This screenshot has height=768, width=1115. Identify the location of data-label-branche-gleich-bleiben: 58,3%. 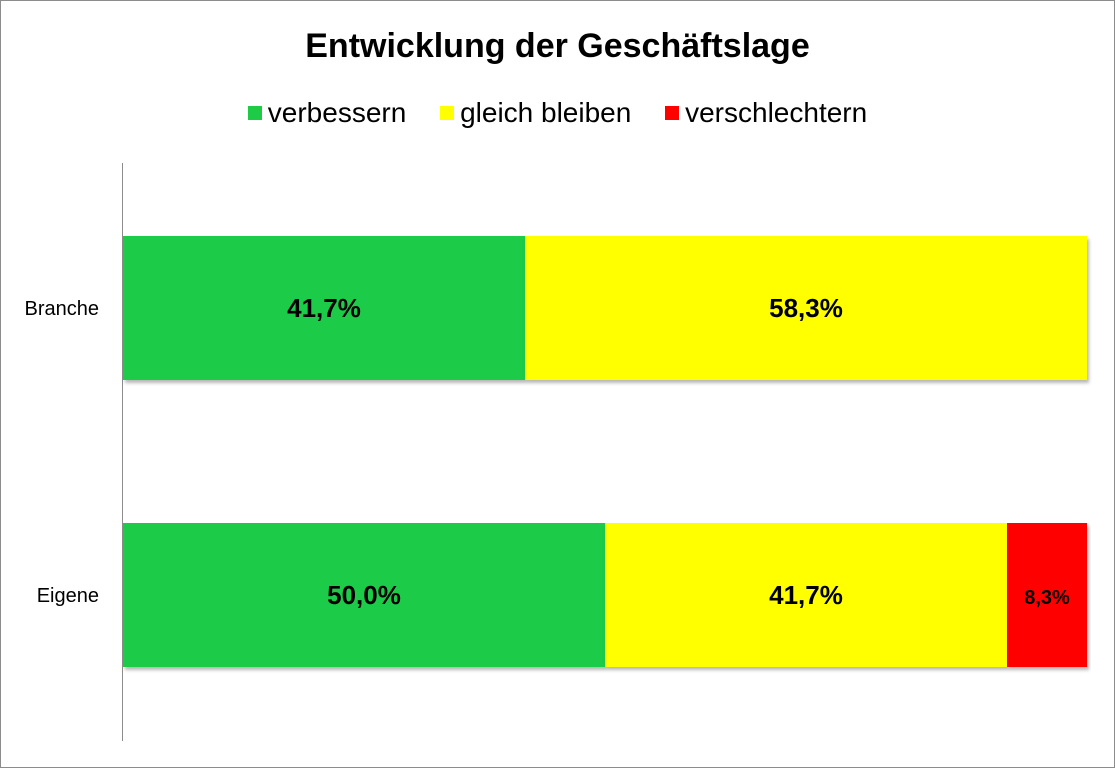
(806, 308).